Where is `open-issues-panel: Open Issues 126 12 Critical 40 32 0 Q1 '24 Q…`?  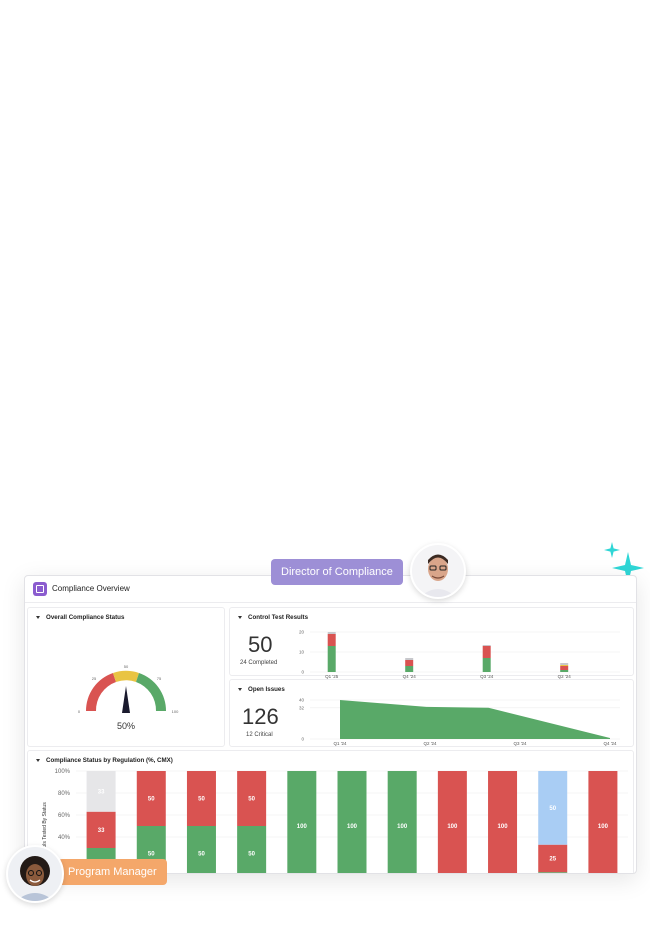
open-issues-panel: Open Issues 126 12 Critical 40 32 0 Q1 '24 Q… is located at coordinates (431, 713).